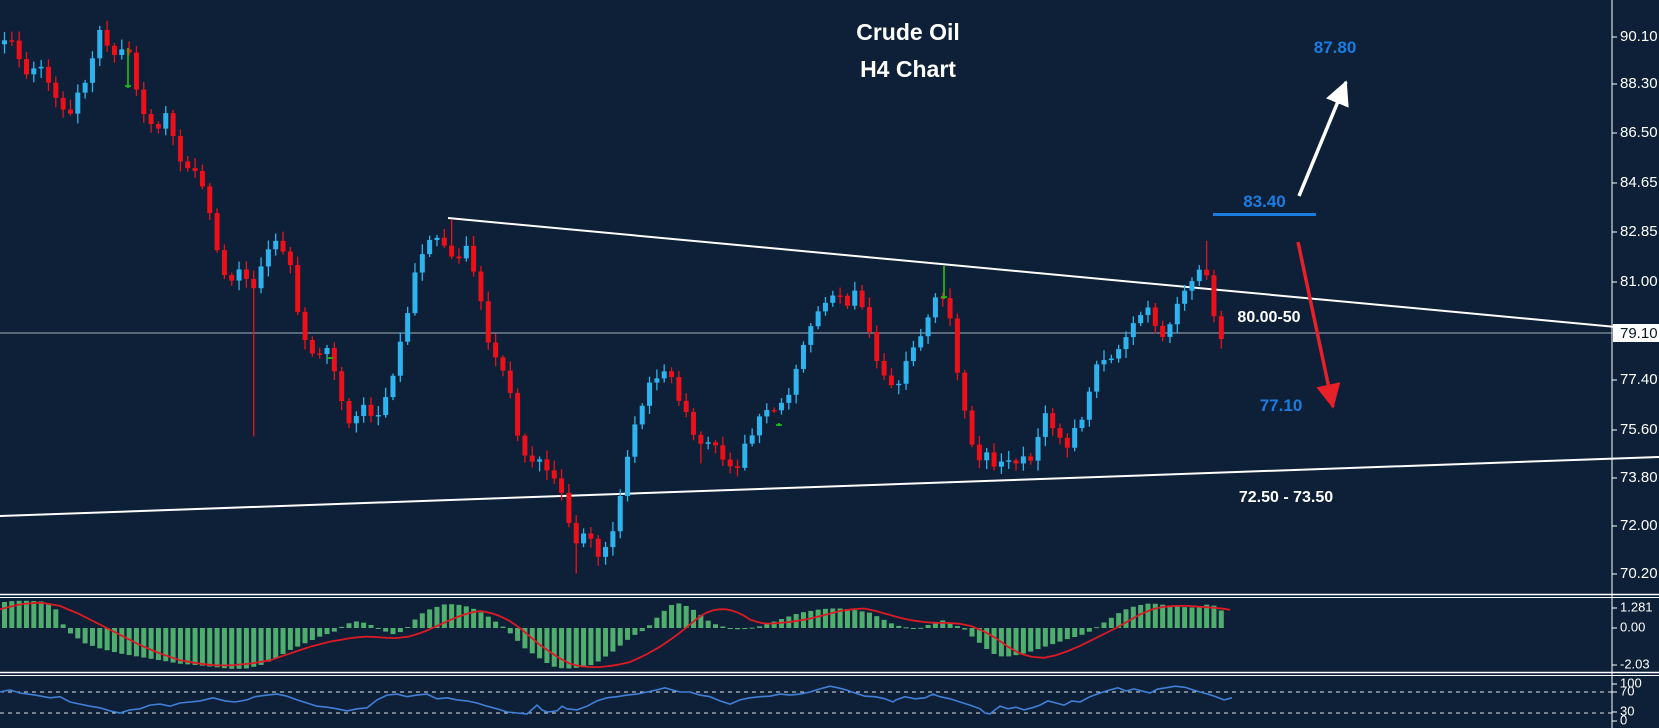  What do you see at coordinates (1631, 682) in the screenshot?
I see `rsi-axis-label: 100` at bounding box center [1631, 682].